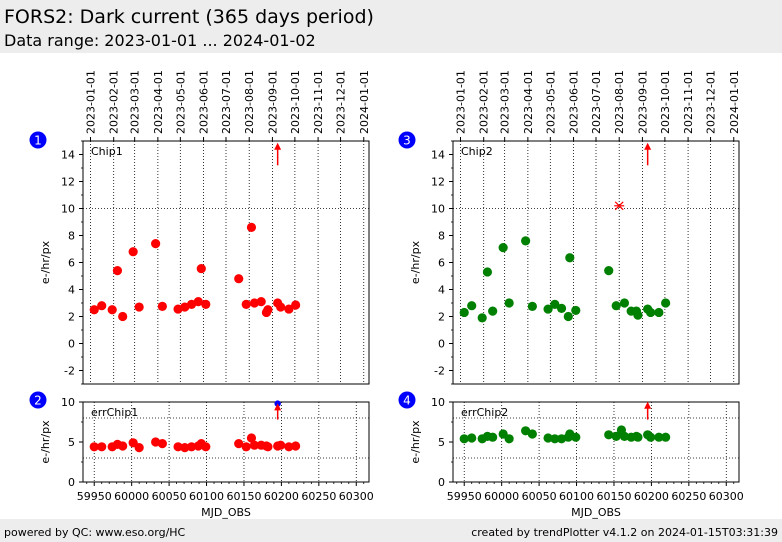  I want to click on x-tick-label: 60300, so click(726, 496).